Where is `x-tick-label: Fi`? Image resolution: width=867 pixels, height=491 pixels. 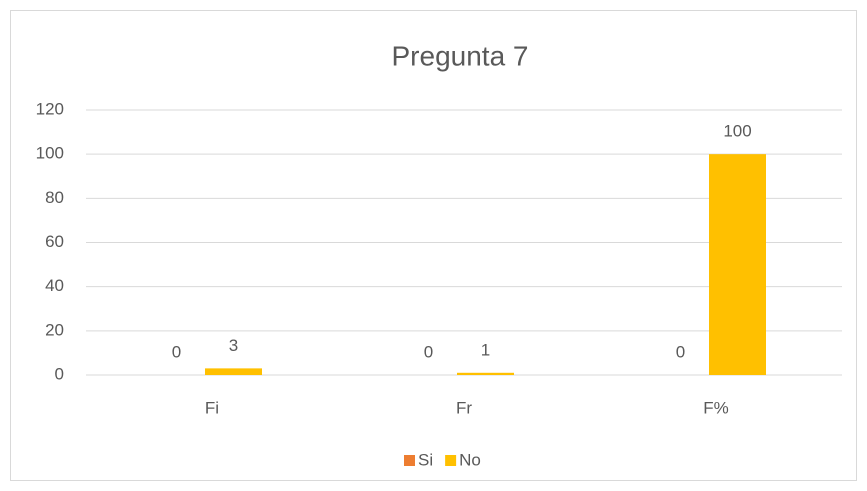 x-tick-label: Fi is located at coordinates (212, 407).